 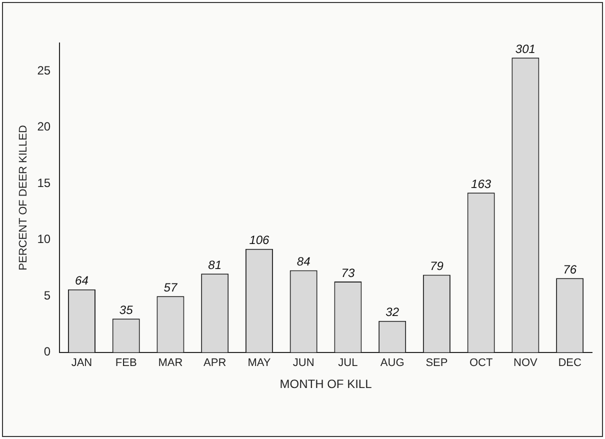 What do you see at coordinates (303, 261) in the screenshot?
I see `annotation: 84` at bounding box center [303, 261].